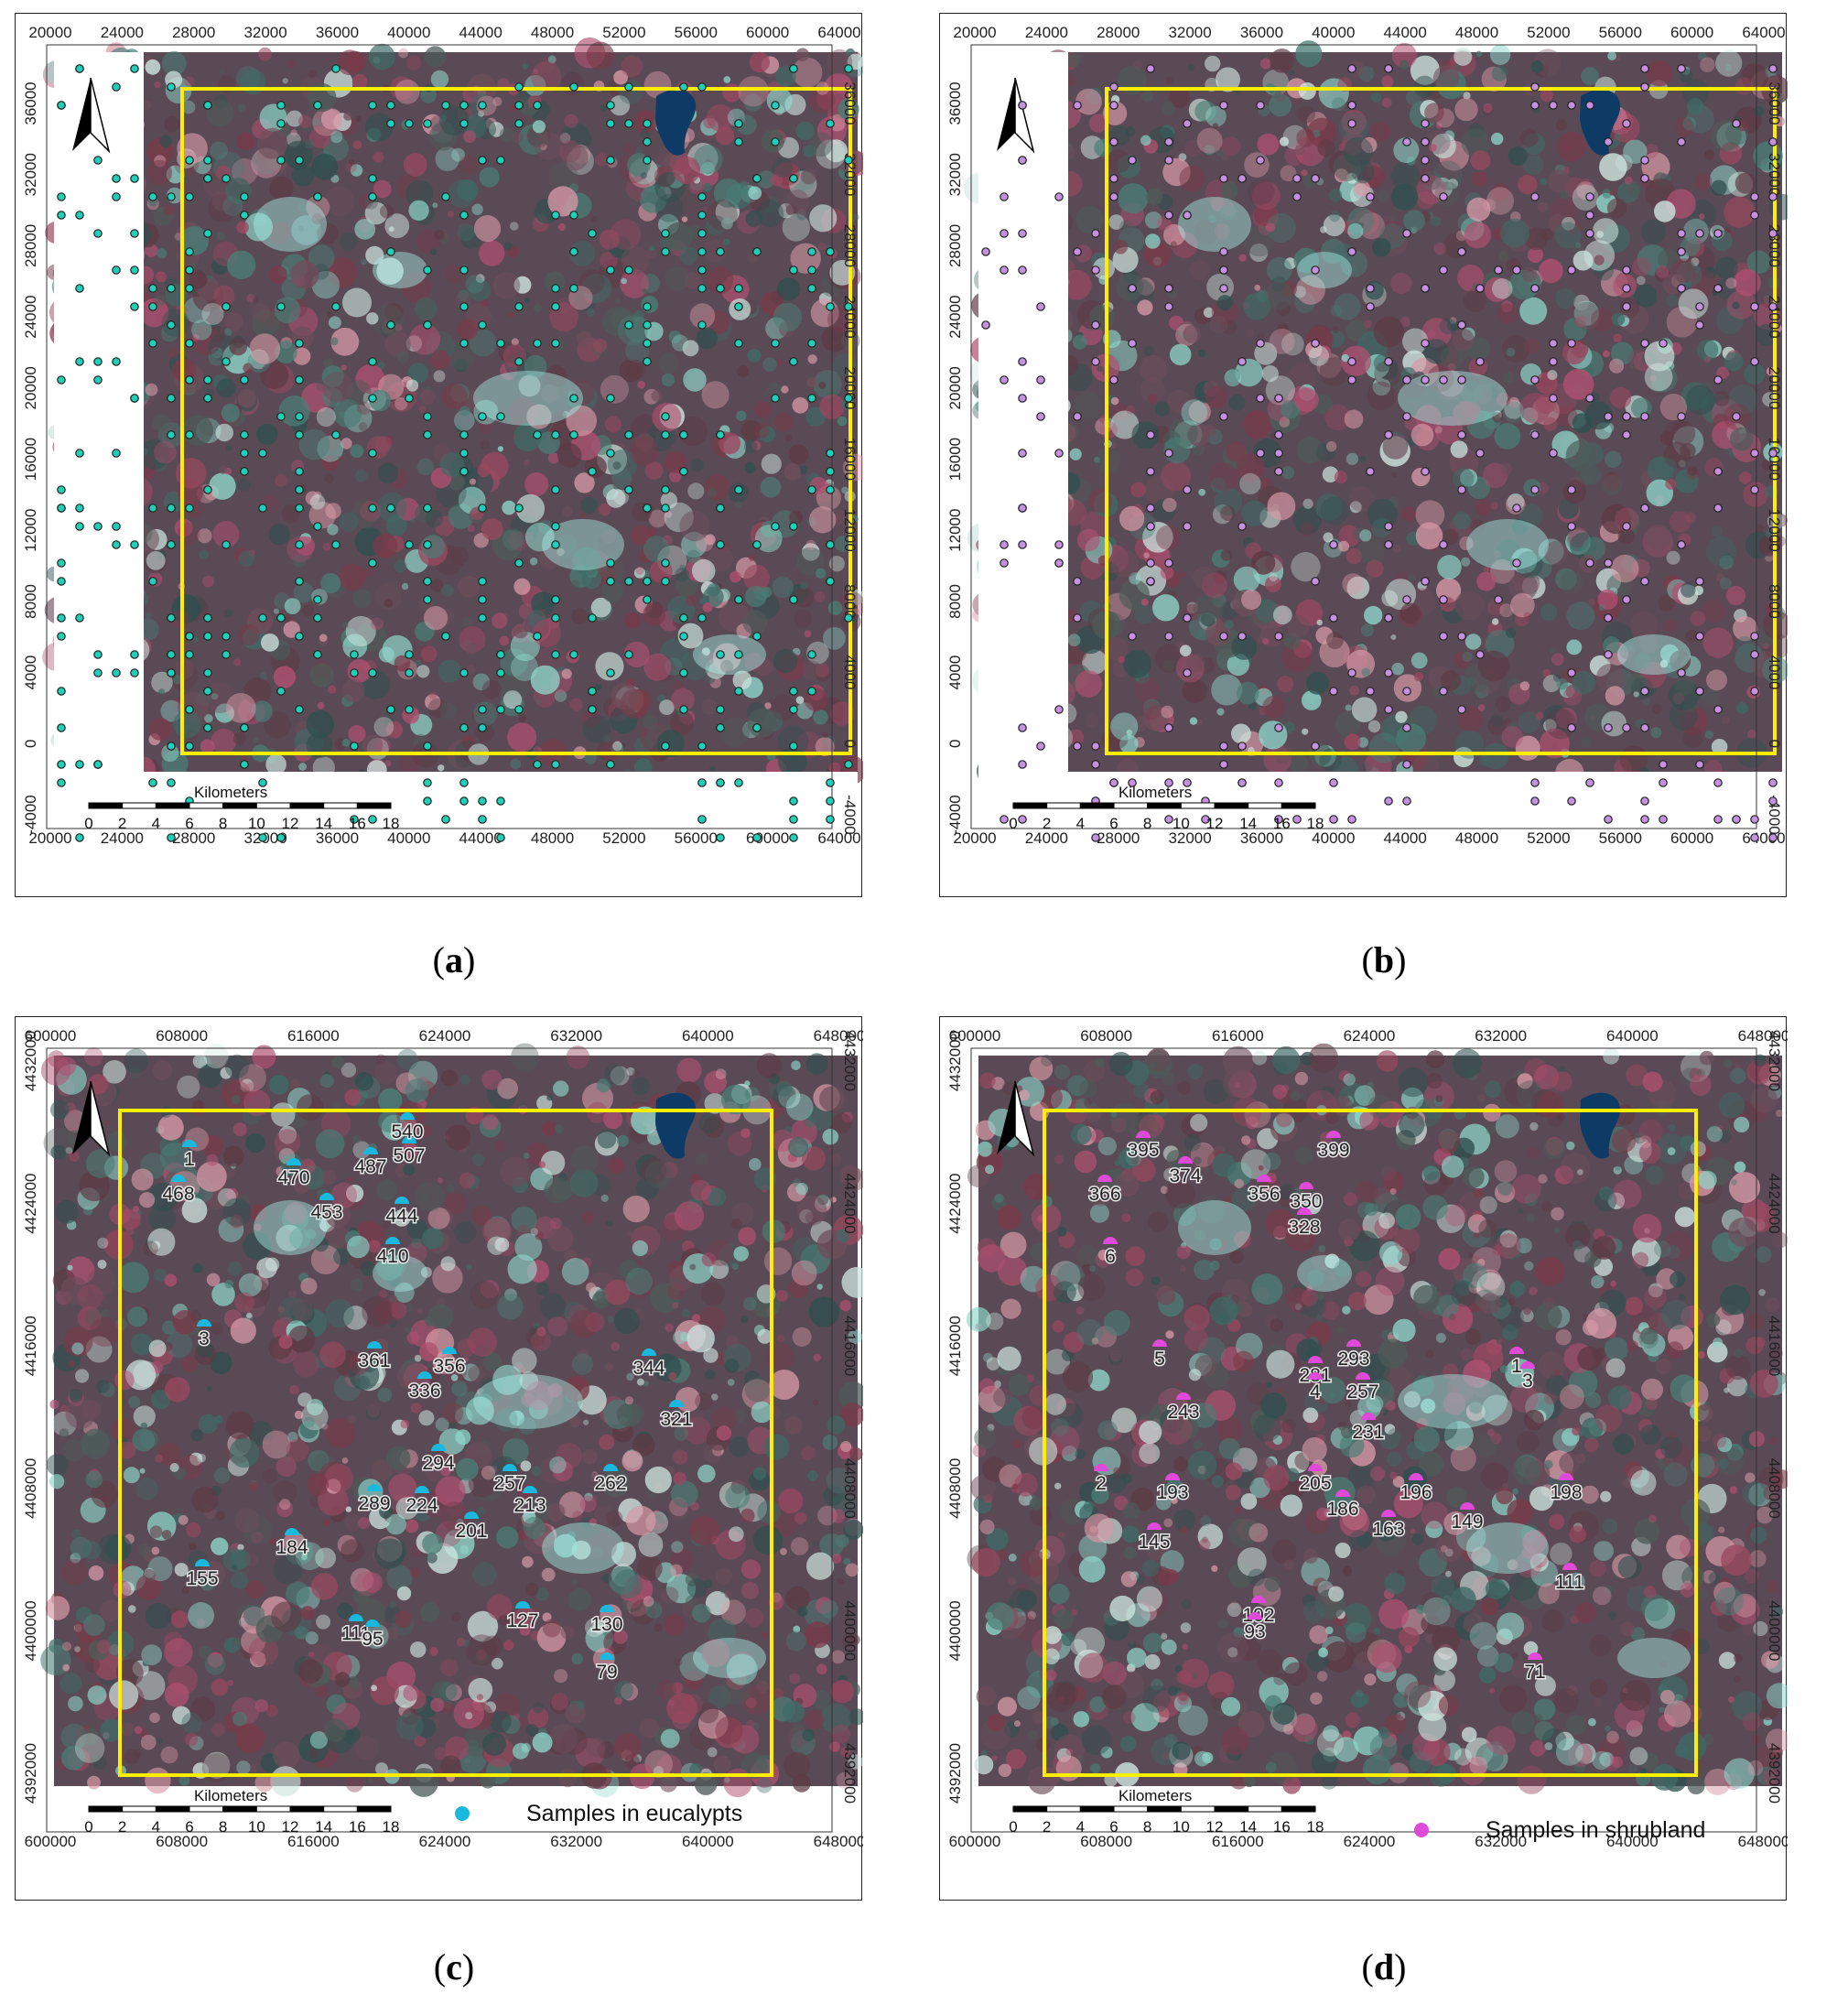 Image resolution: width=1848 pixels, height=2004 pixels. I want to click on bright-patch, so click(1507, 545).